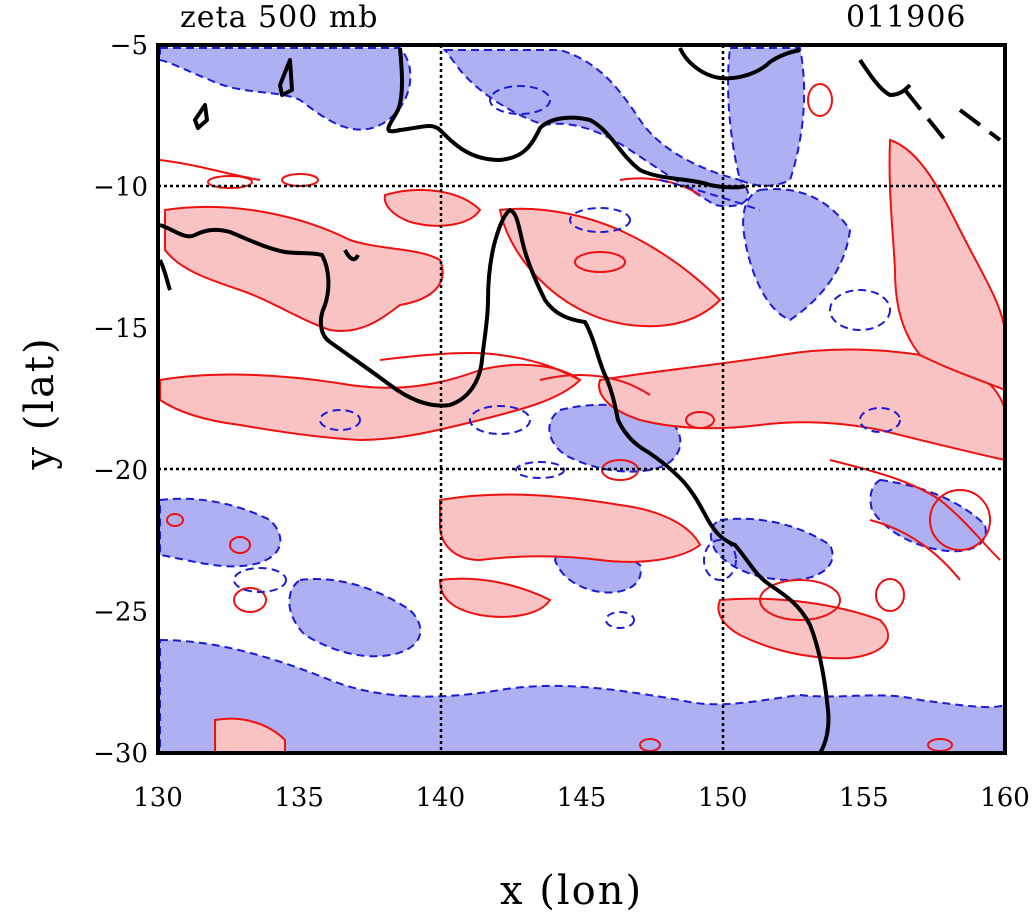 The height and width of the screenshot is (914, 1035). I want to click on y-tick-label: −10, so click(120, 188).